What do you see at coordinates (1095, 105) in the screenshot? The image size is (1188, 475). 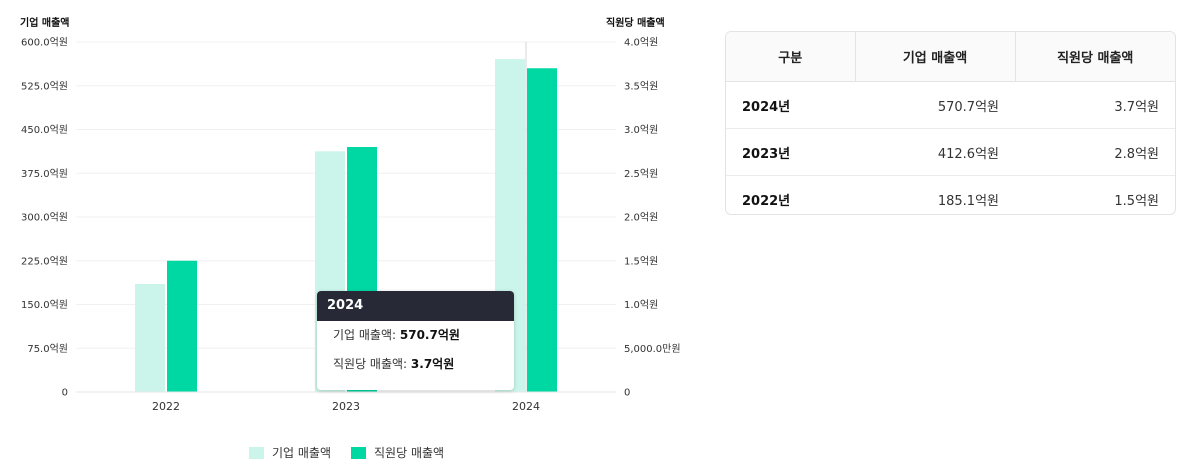 I see `row-revenue-per-employee: 3.7억원` at bounding box center [1095, 105].